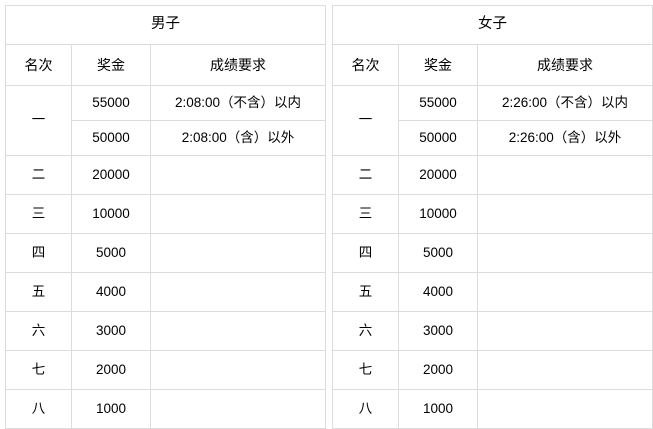  I want to click on table-title: 男子, so click(165, 25).